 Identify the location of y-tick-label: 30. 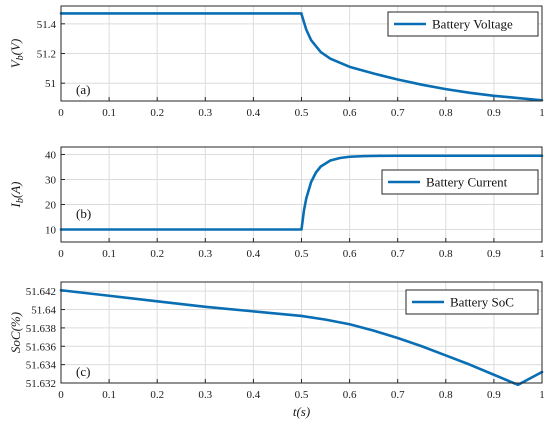
(51, 181).